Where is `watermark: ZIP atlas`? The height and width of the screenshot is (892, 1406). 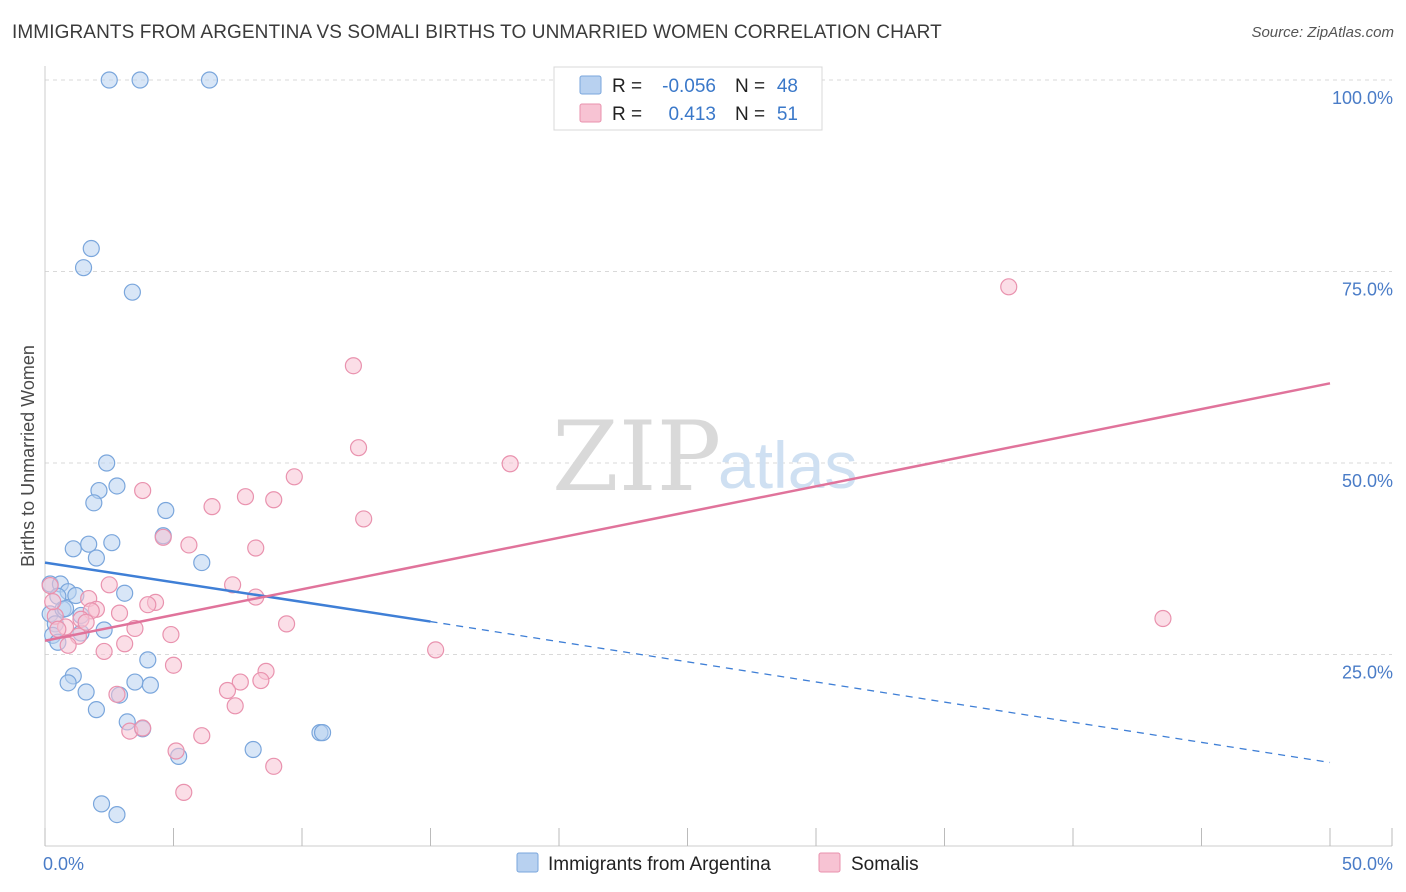
watermark: ZIP atlas is located at coordinates (704, 457).